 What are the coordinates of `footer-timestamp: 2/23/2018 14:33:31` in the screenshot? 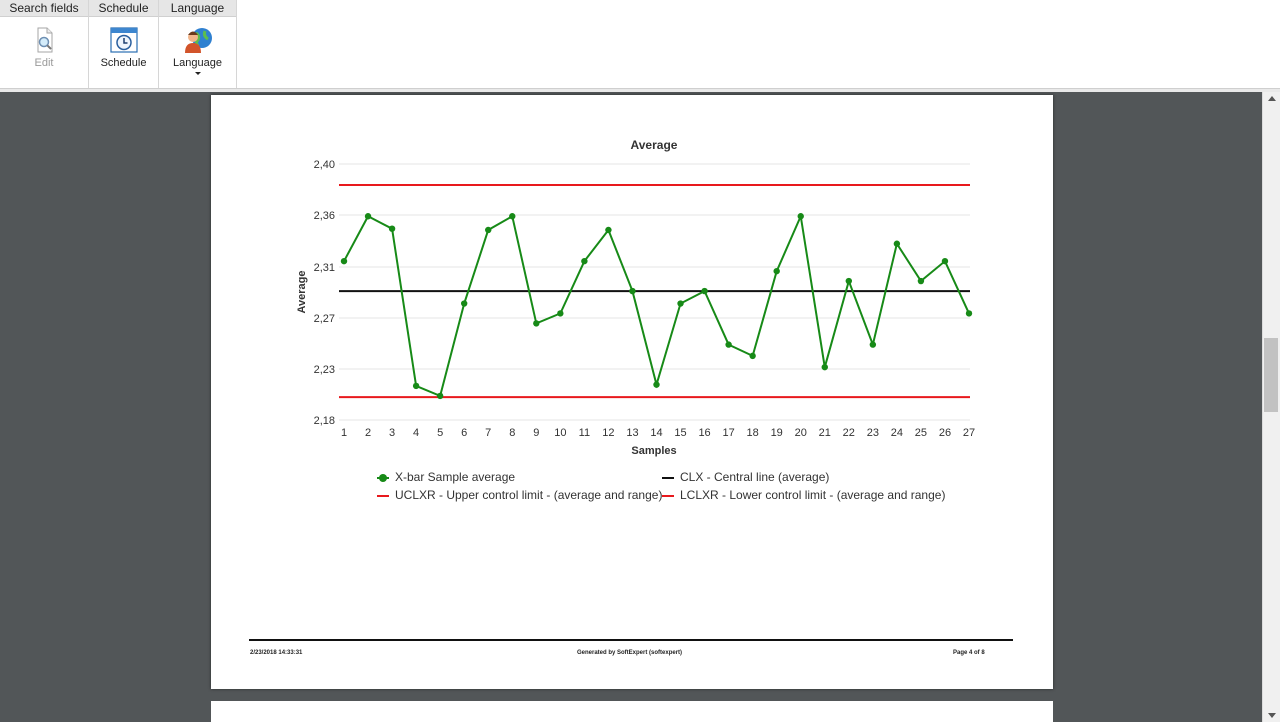 It's located at (276, 653).